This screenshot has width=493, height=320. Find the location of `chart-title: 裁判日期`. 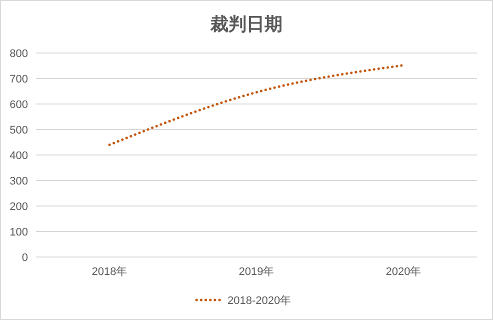

chart-title: 裁判日期 is located at coordinates (246, 24).